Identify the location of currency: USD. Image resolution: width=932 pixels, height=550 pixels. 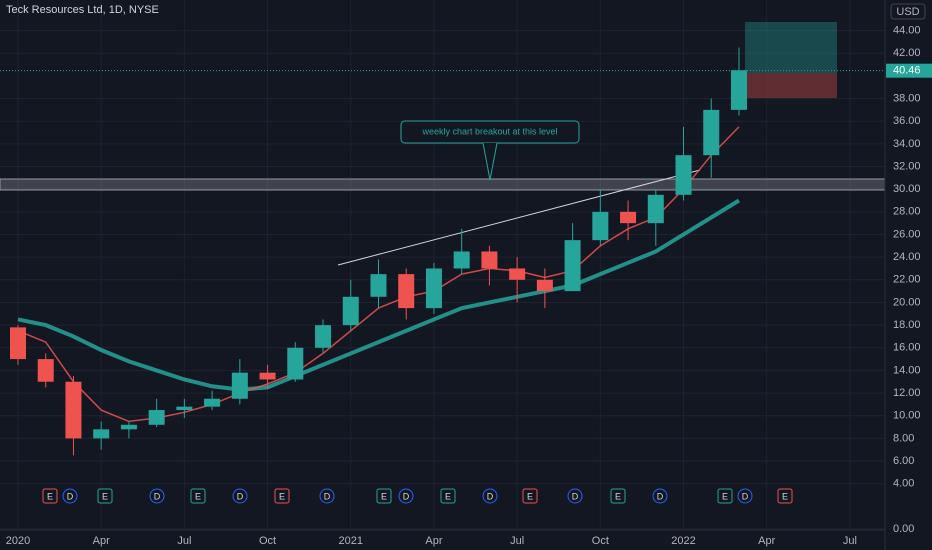
(907, 12).